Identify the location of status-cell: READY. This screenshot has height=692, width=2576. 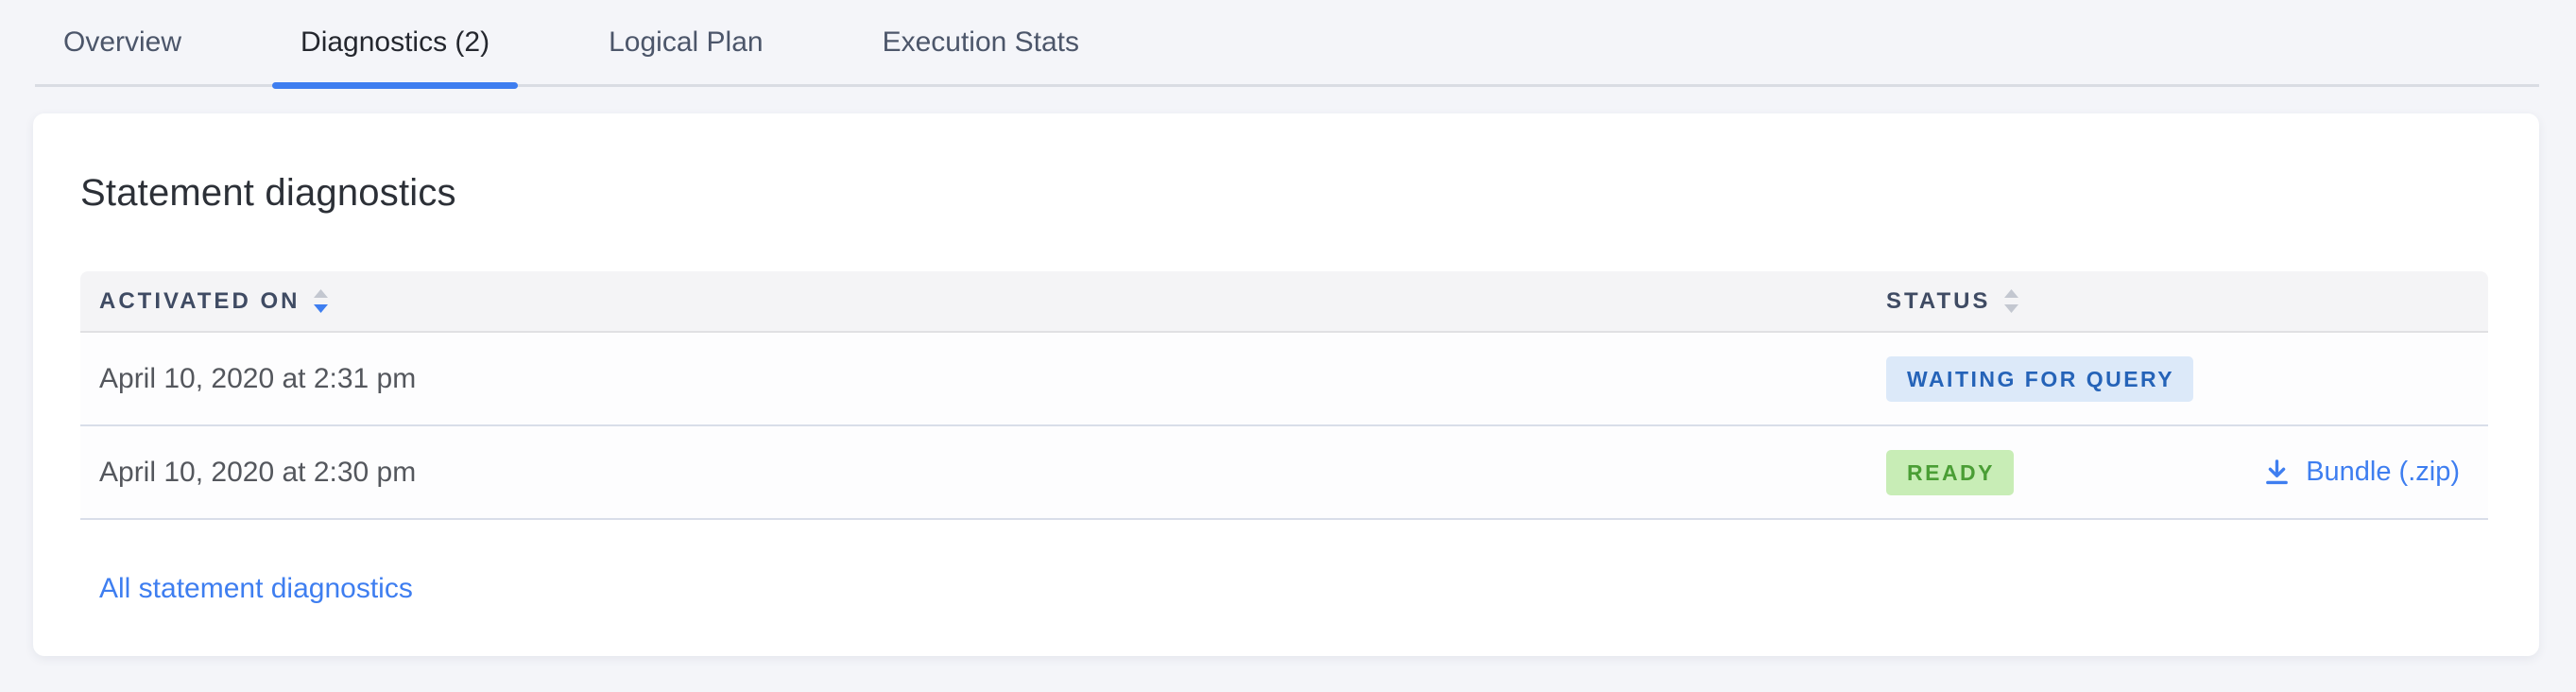
(2033, 472).